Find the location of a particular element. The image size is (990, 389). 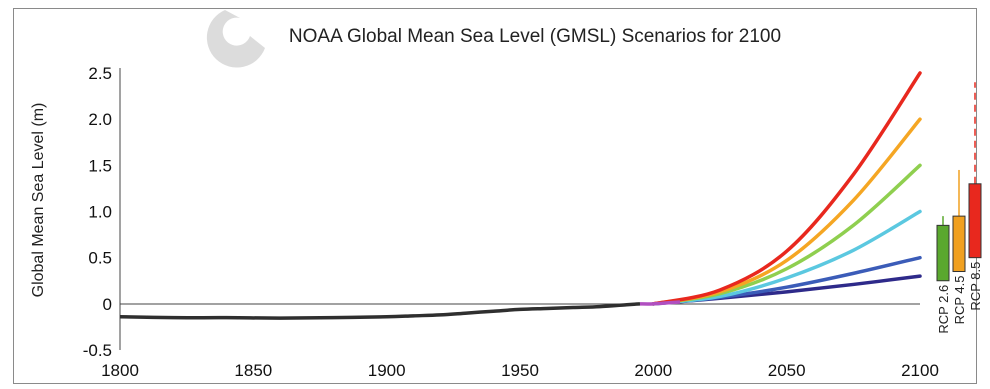

y-tick-label: 2.0 is located at coordinates (100, 119).